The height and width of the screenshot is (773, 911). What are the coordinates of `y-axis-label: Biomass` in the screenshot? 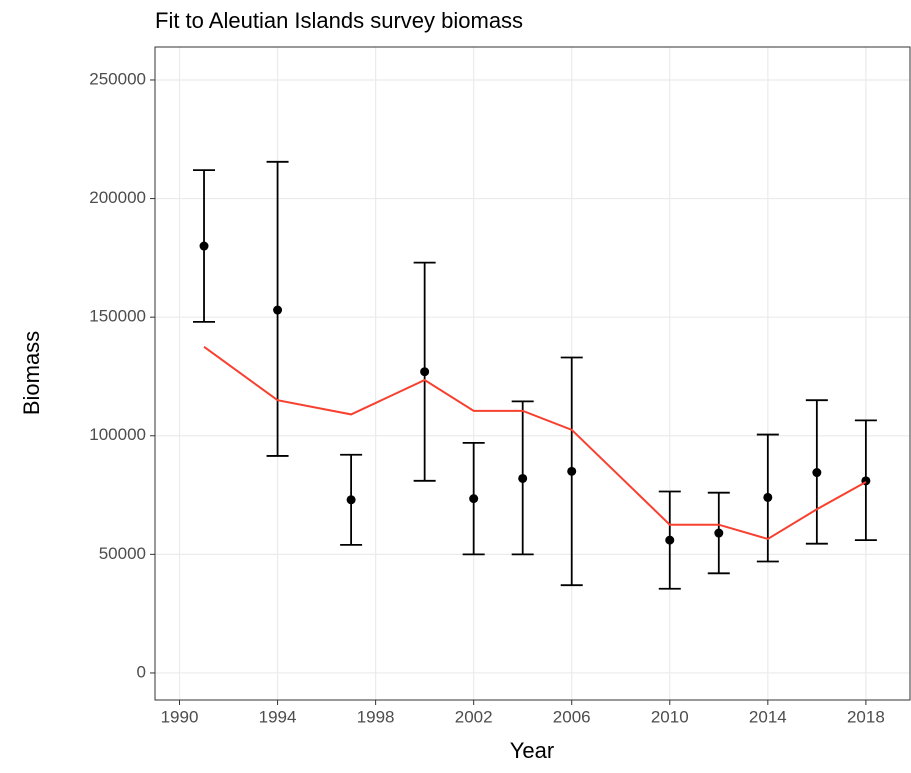 It's located at (31, 373).